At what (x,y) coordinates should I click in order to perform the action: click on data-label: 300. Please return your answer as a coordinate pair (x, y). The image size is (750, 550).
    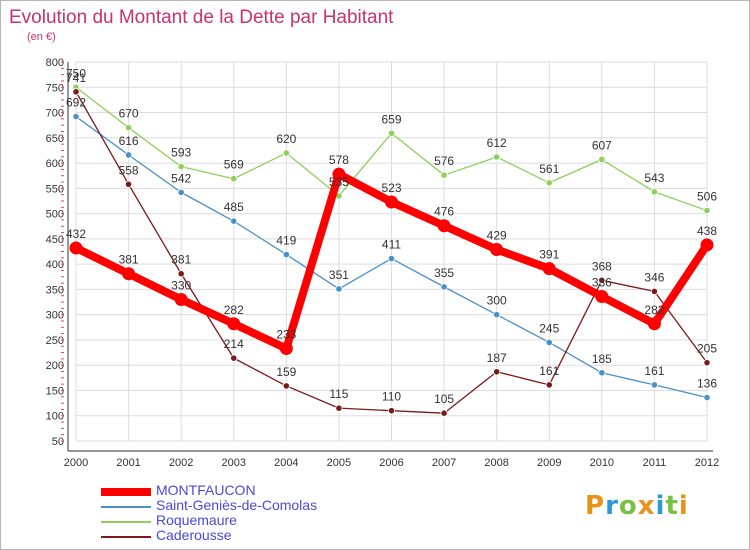
    Looking at the image, I should click on (497, 301).